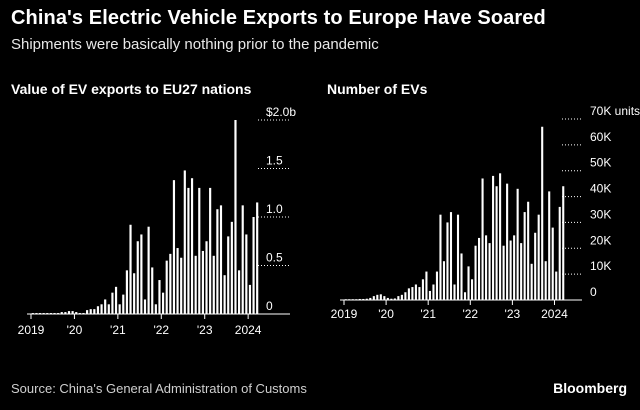  Describe the element at coordinates (600, 214) in the screenshot. I see `right-y-tick-label: 30K` at that location.